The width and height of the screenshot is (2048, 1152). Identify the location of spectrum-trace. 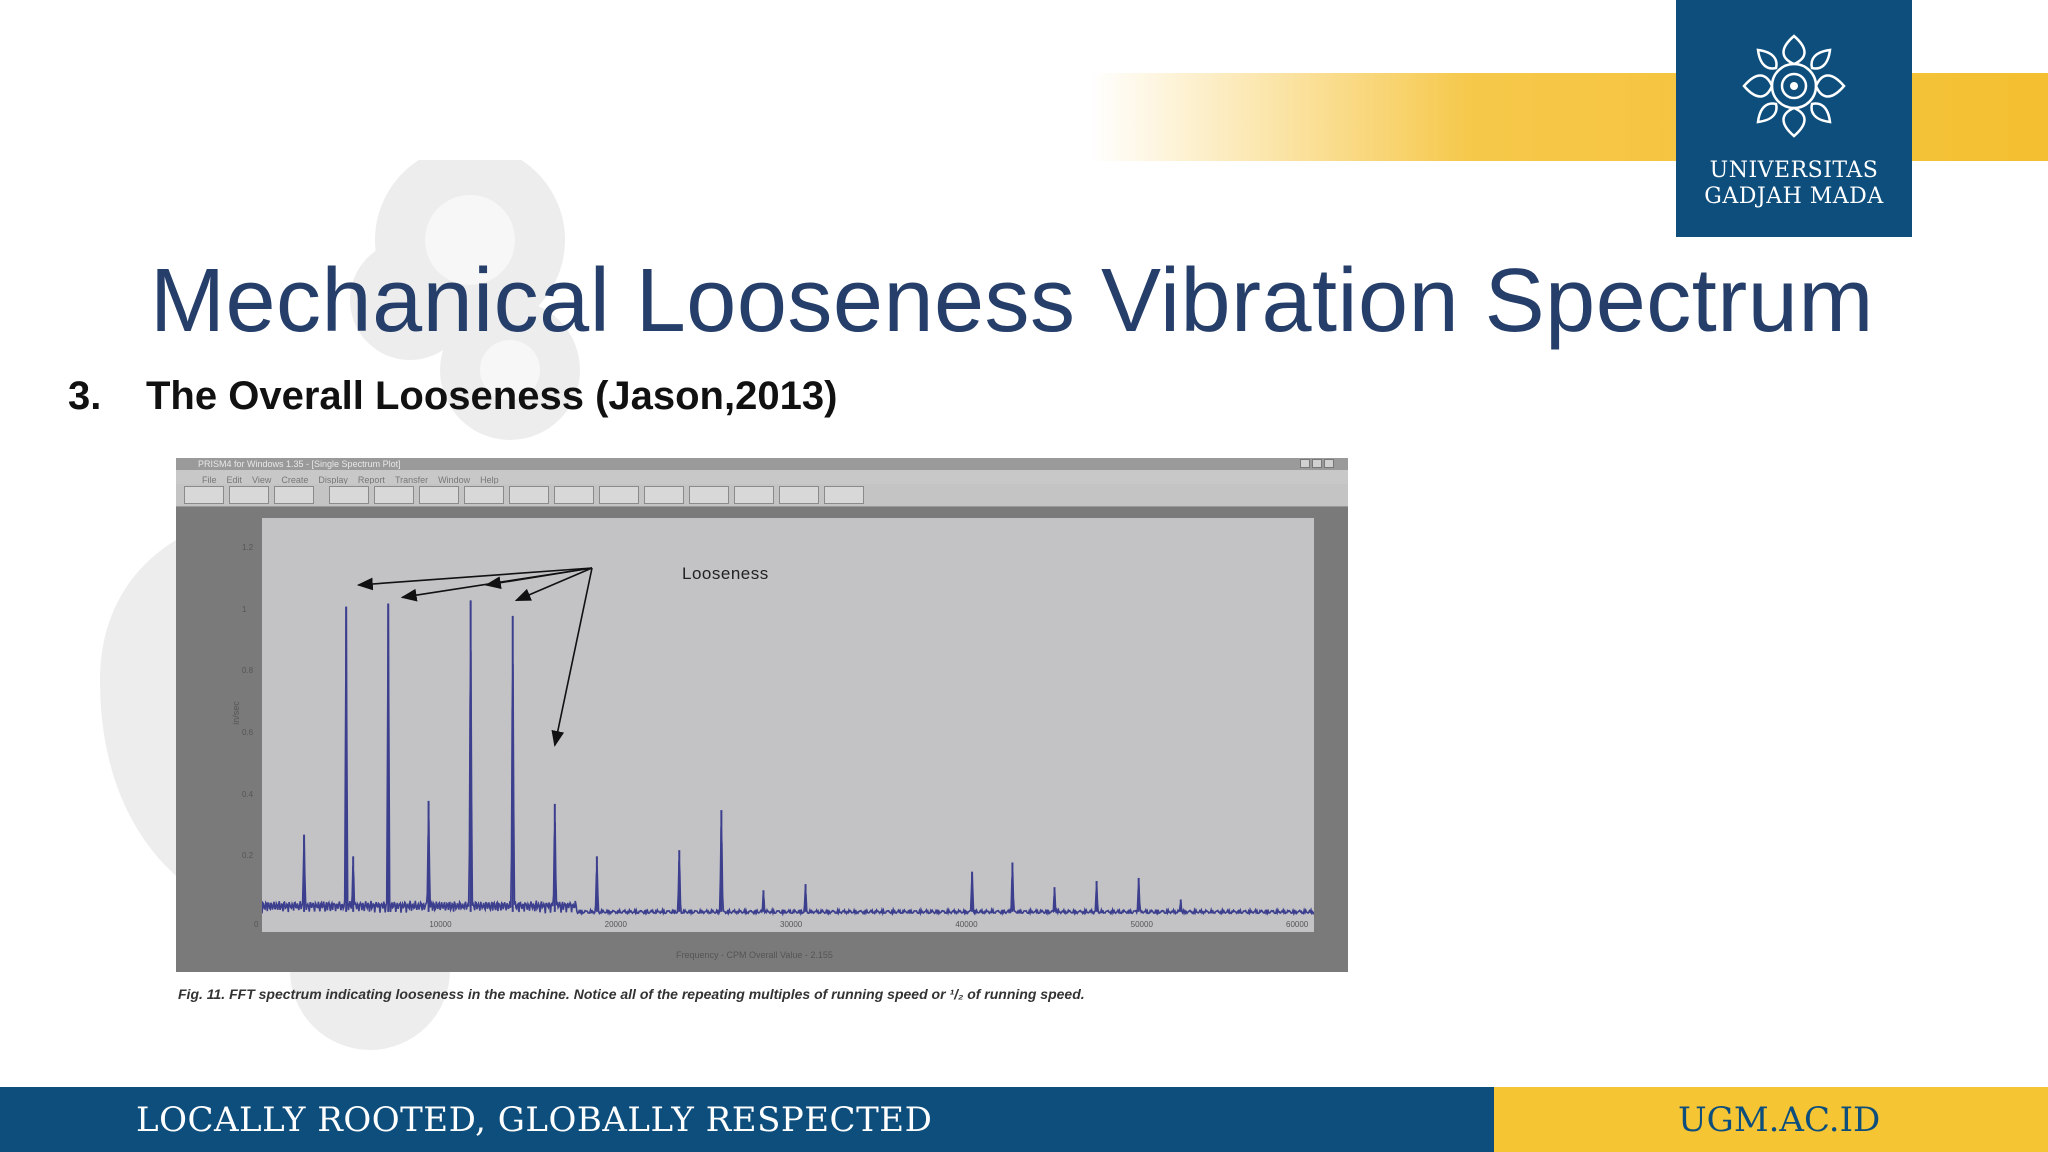
(788, 760).